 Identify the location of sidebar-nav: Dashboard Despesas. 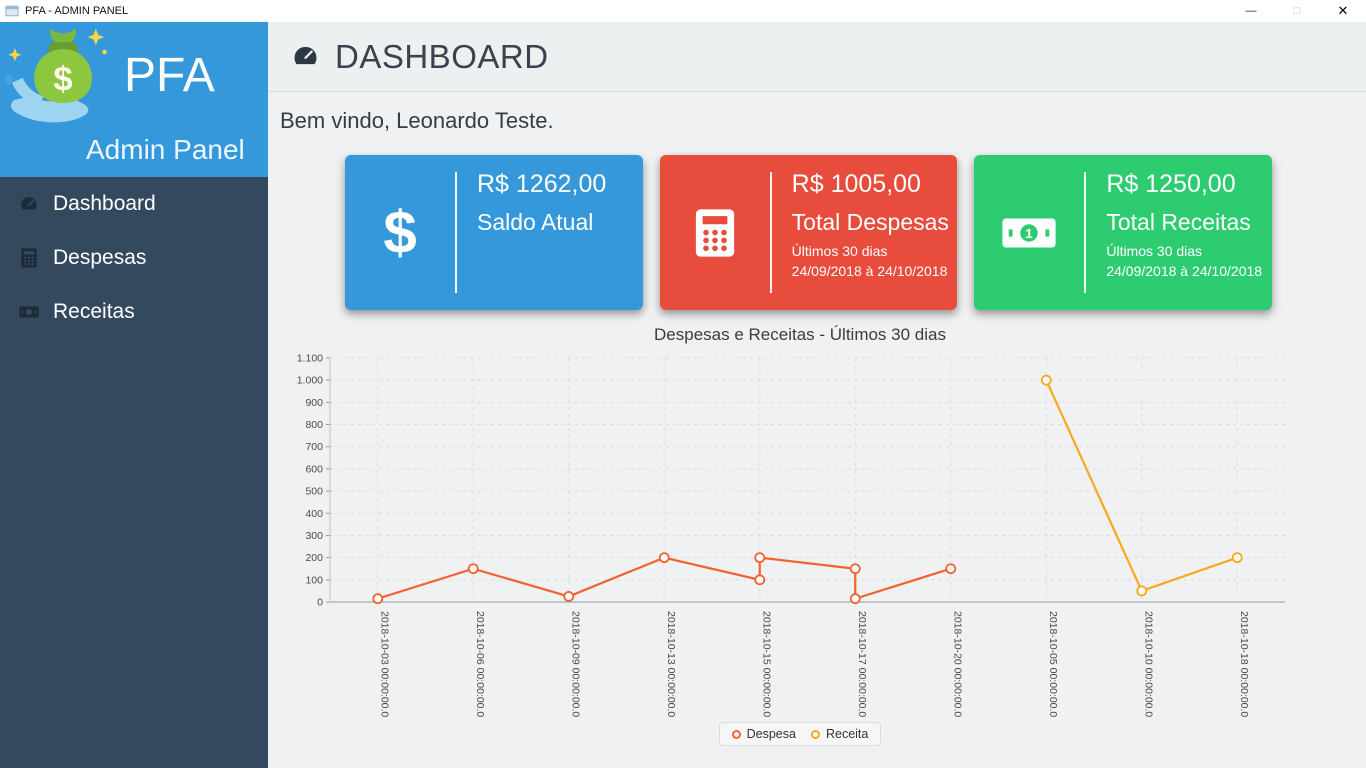
(134, 258).